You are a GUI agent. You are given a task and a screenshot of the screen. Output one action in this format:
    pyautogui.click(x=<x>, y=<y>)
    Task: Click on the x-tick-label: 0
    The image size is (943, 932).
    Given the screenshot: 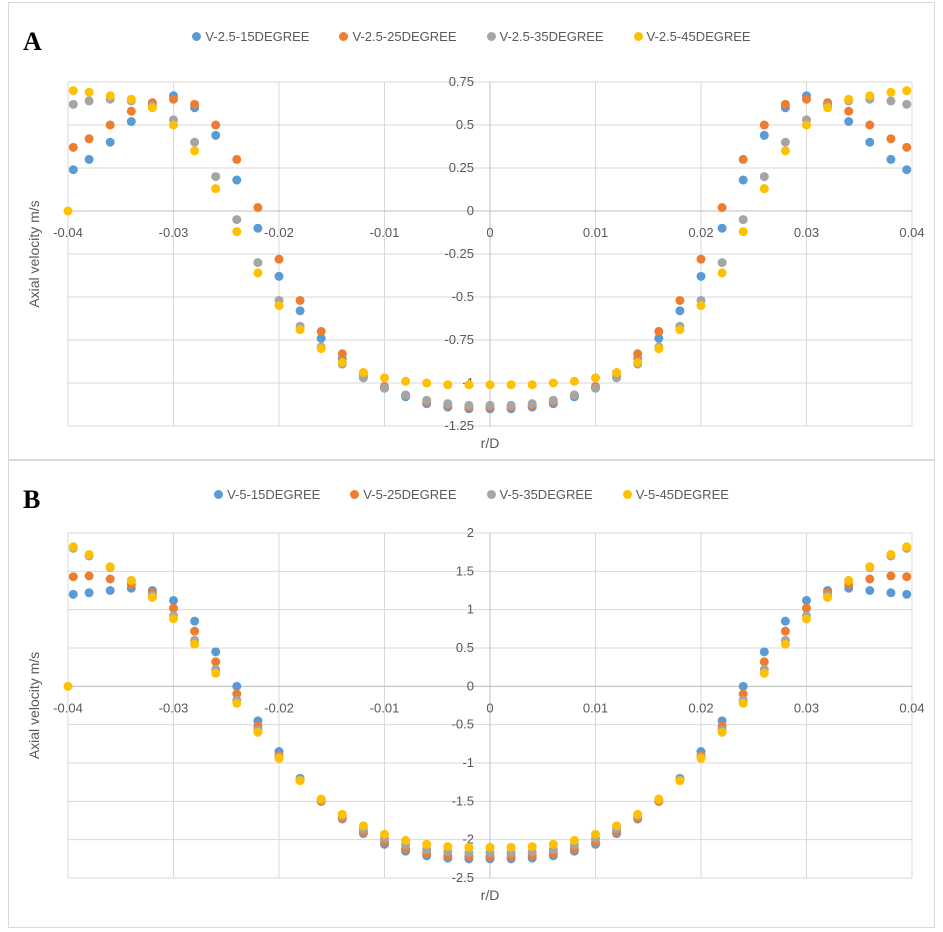 What is the action you would take?
    pyautogui.click(x=489, y=707)
    